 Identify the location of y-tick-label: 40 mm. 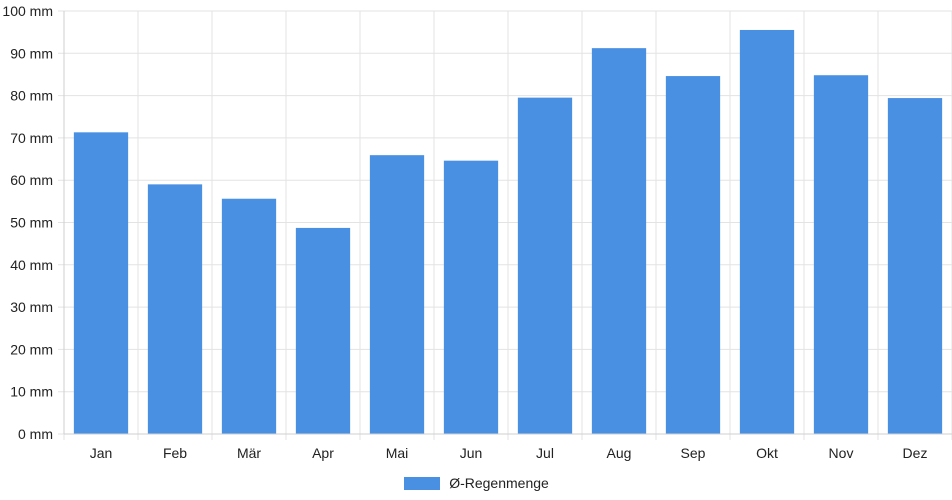
(31, 265).